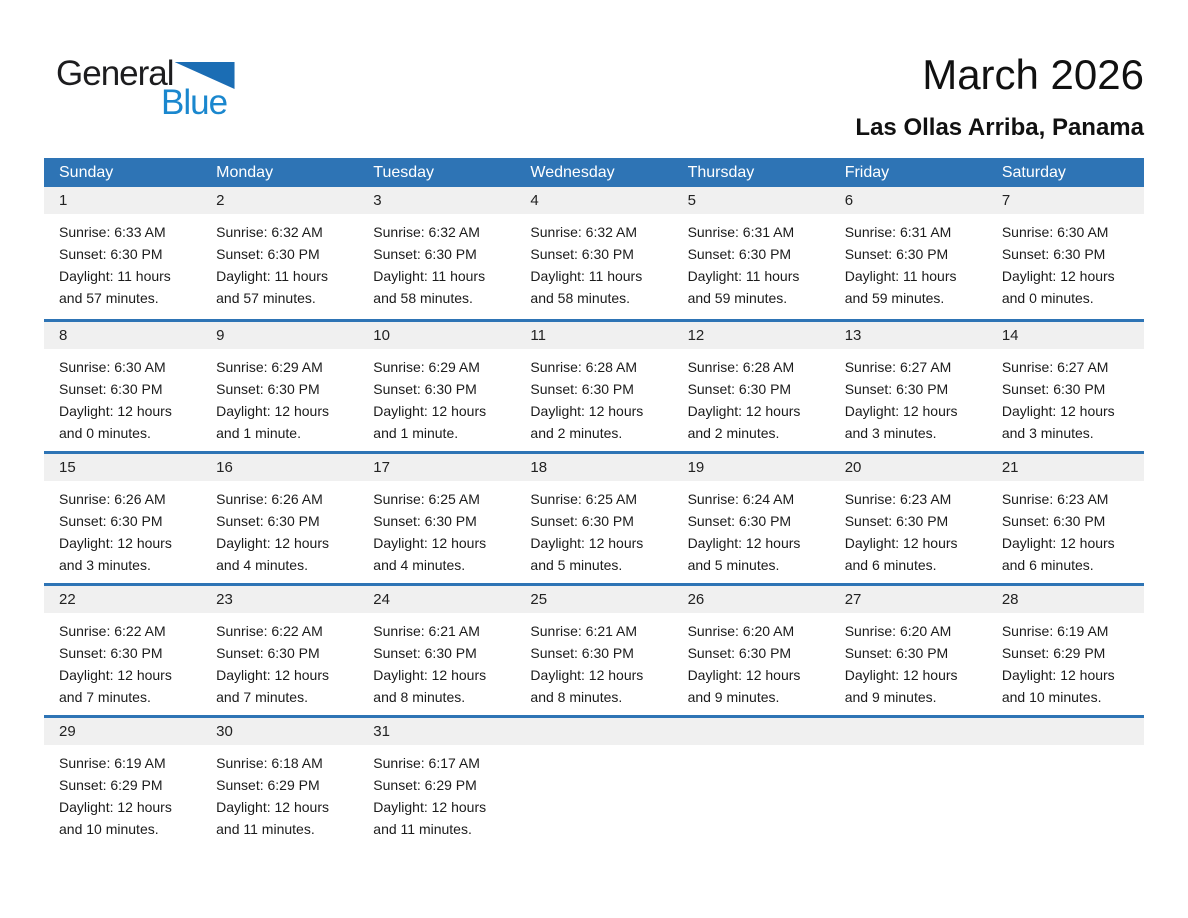 The image size is (1188, 918). Describe the element at coordinates (269, 367) in the screenshot. I see `sunrise-text: Sunrise: 6:29 AM` at that location.